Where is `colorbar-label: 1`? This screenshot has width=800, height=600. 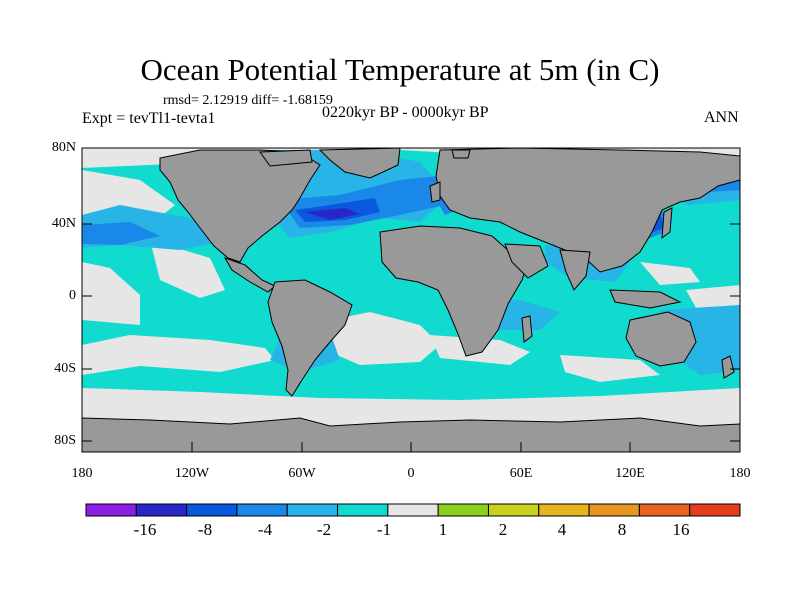 colorbar-label: 1 is located at coordinates (443, 529).